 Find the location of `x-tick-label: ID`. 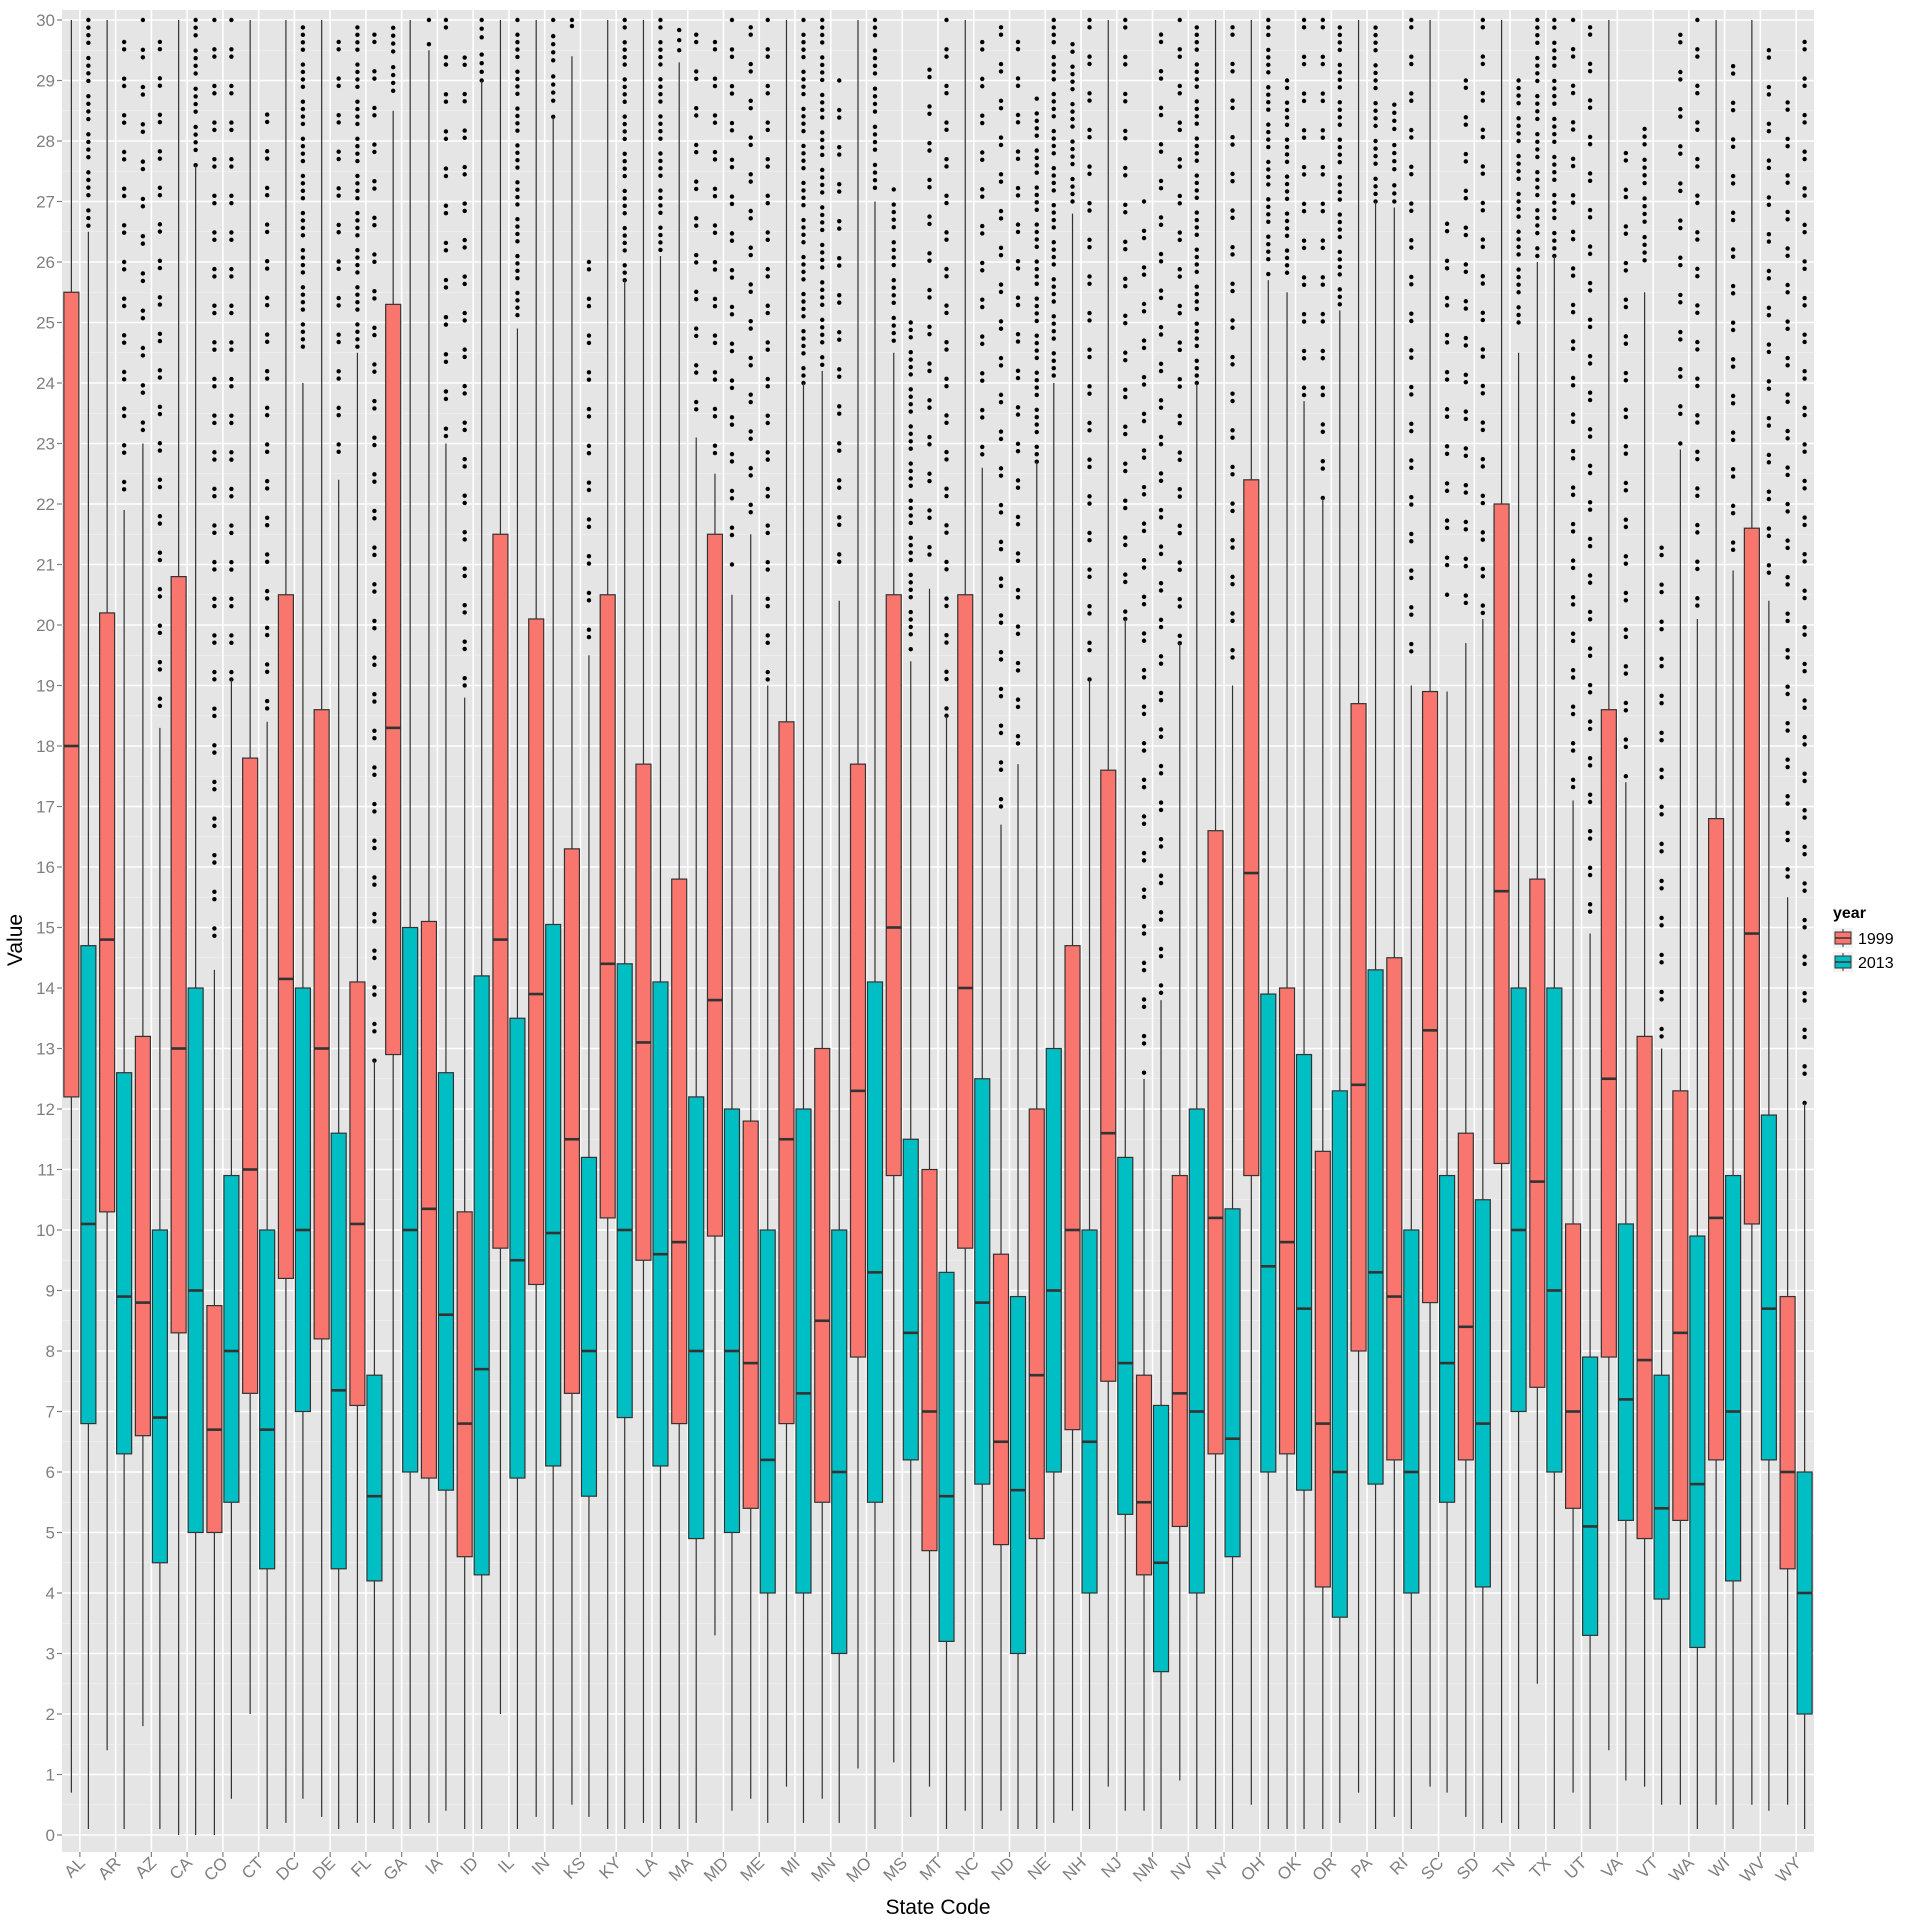

x-tick-label: ID is located at coordinates (469, 1865).